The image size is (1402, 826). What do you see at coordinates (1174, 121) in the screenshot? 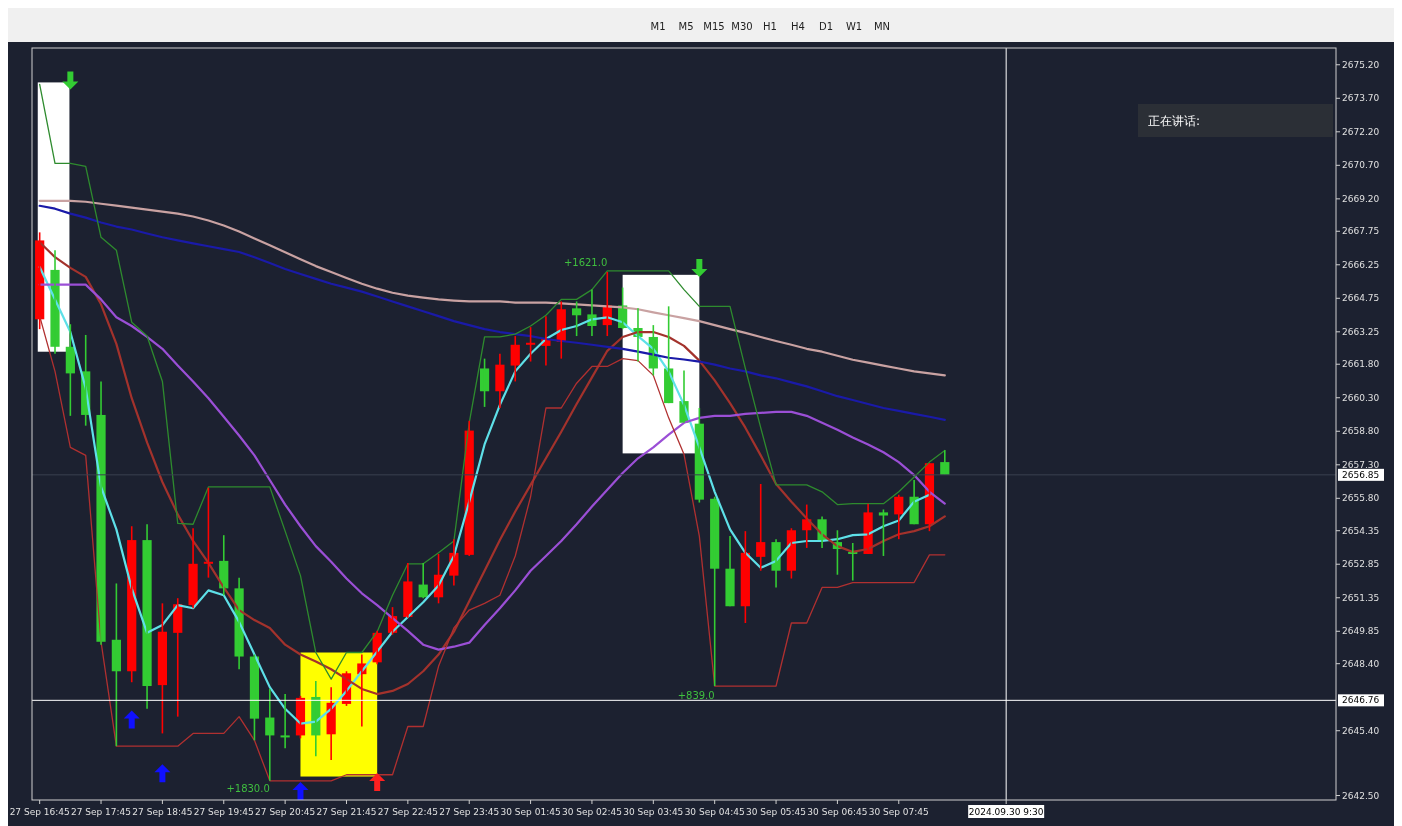
I see `annotation: 正在讲话:` at bounding box center [1174, 121].